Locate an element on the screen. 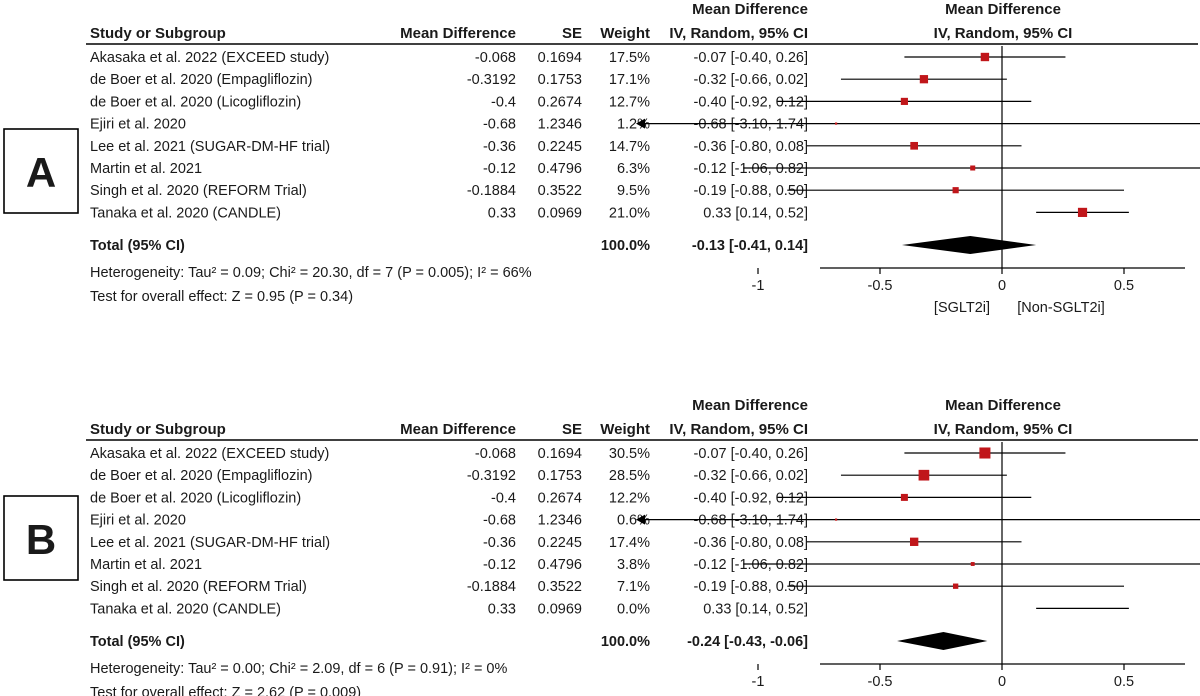 This screenshot has height=696, width=1200. study-weight: 12.2% is located at coordinates (629, 498).